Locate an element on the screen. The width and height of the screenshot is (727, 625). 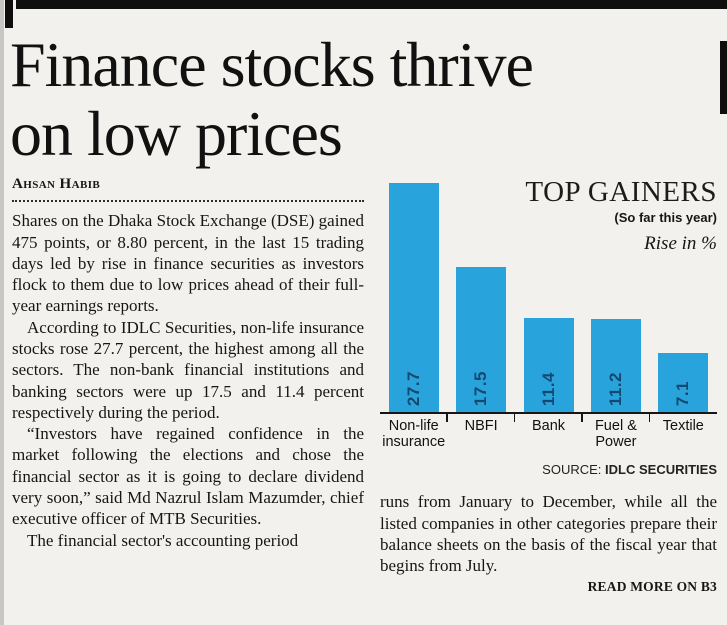
byline: Ahsan Habib is located at coordinates (56, 184).